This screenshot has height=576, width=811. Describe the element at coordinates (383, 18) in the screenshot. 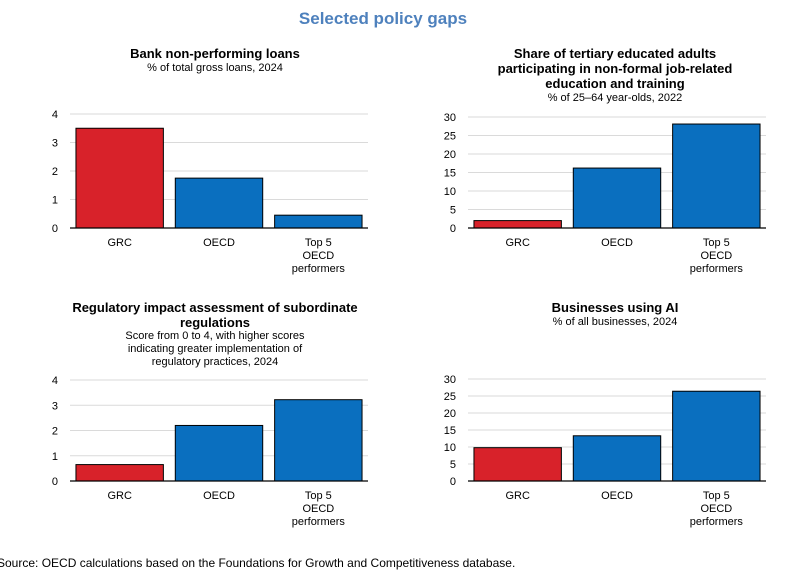

I see `figure-title: Selected policy gaps` at that location.